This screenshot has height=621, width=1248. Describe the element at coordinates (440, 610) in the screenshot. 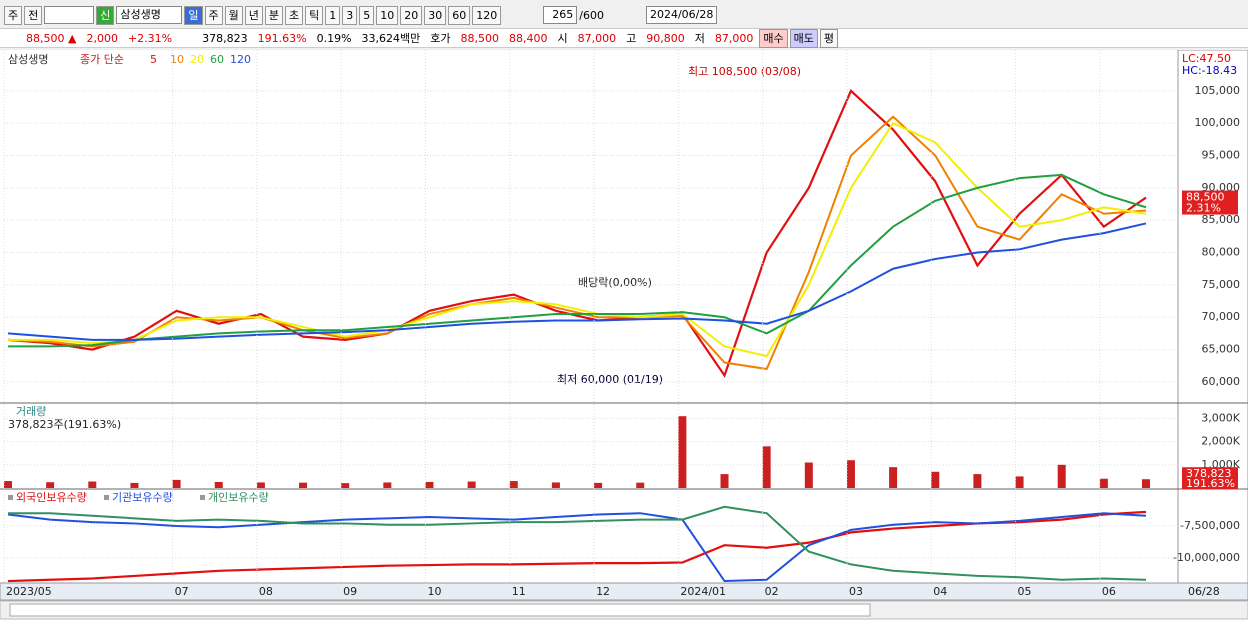

I see `scroll-thumb` at that location.